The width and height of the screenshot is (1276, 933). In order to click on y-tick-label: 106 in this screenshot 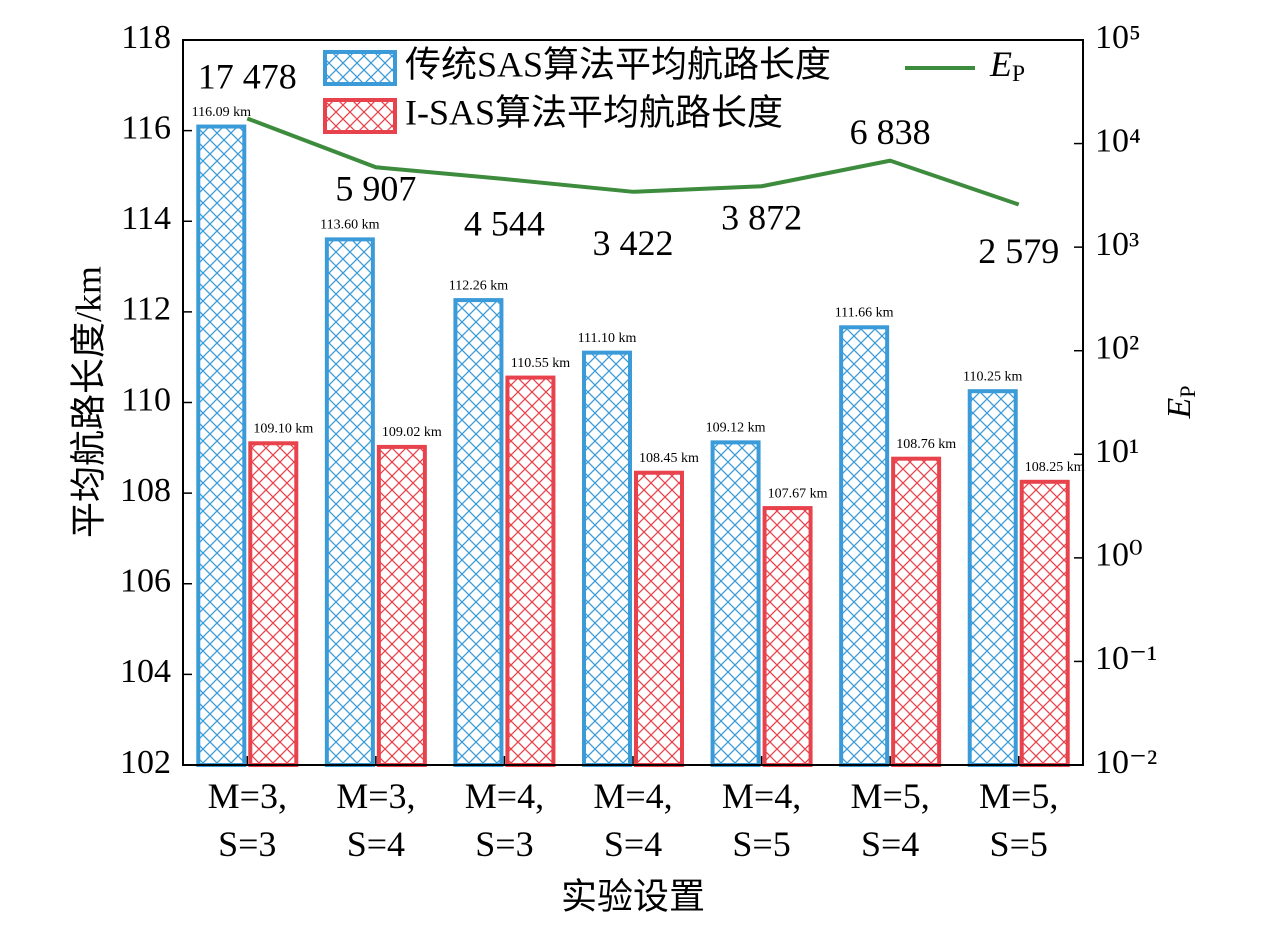, I will do `click(145, 581)`.